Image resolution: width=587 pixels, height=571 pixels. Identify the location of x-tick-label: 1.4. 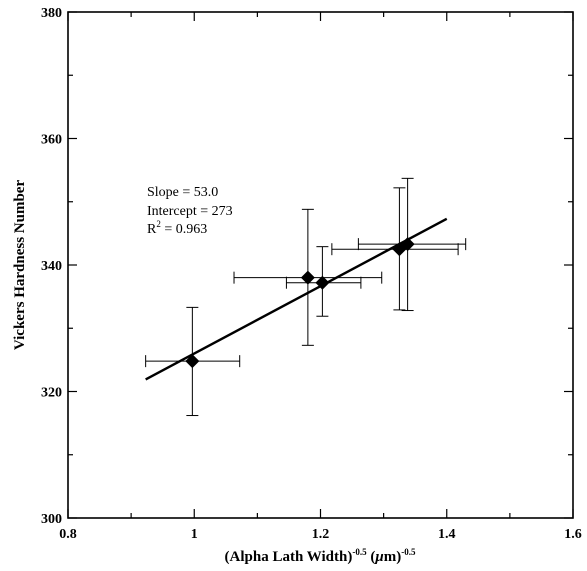
(447, 534).